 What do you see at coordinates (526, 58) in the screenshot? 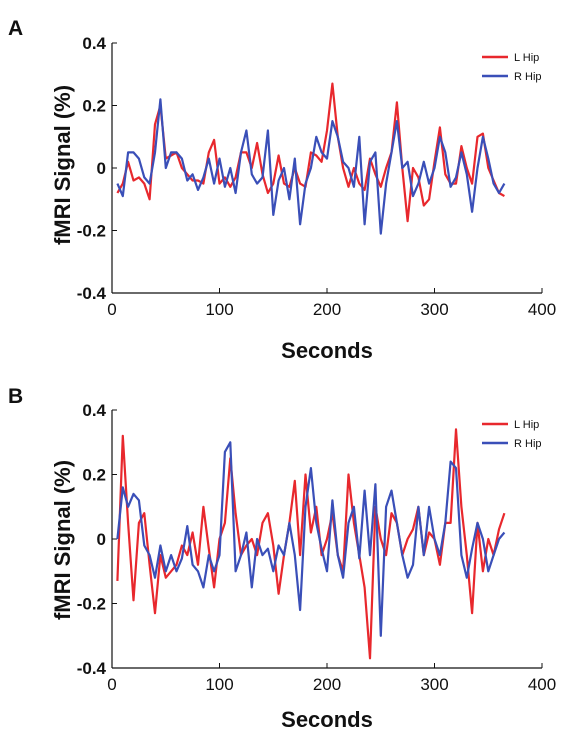
I see `panel-a-legend-label-l-hip: L Hip` at bounding box center [526, 58].